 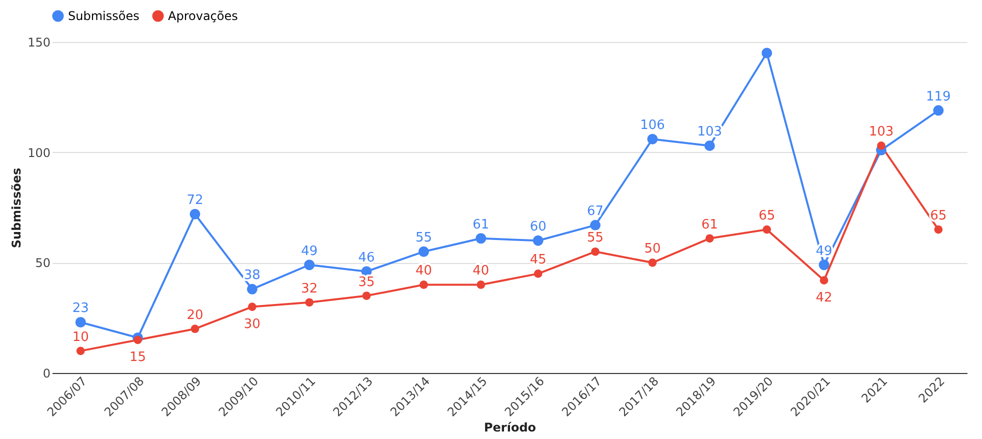 What do you see at coordinates (510, 427) in the screenshot?
I see `x-axis-title: Período` at bounding box center [510, 427].